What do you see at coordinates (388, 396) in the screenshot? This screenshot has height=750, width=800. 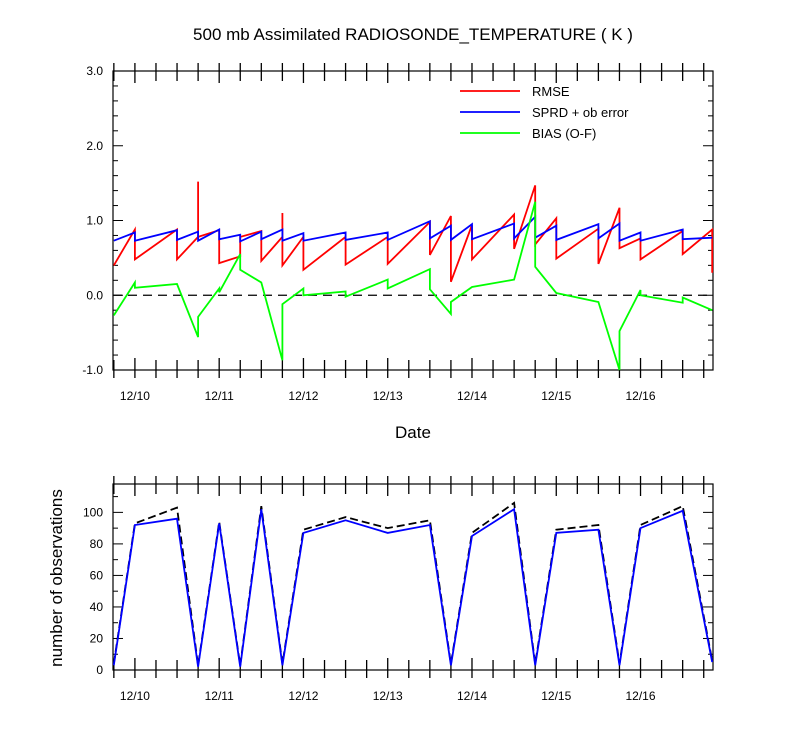 I see `top-x-tick-label: 12/13` at bounding box center [388, 396].